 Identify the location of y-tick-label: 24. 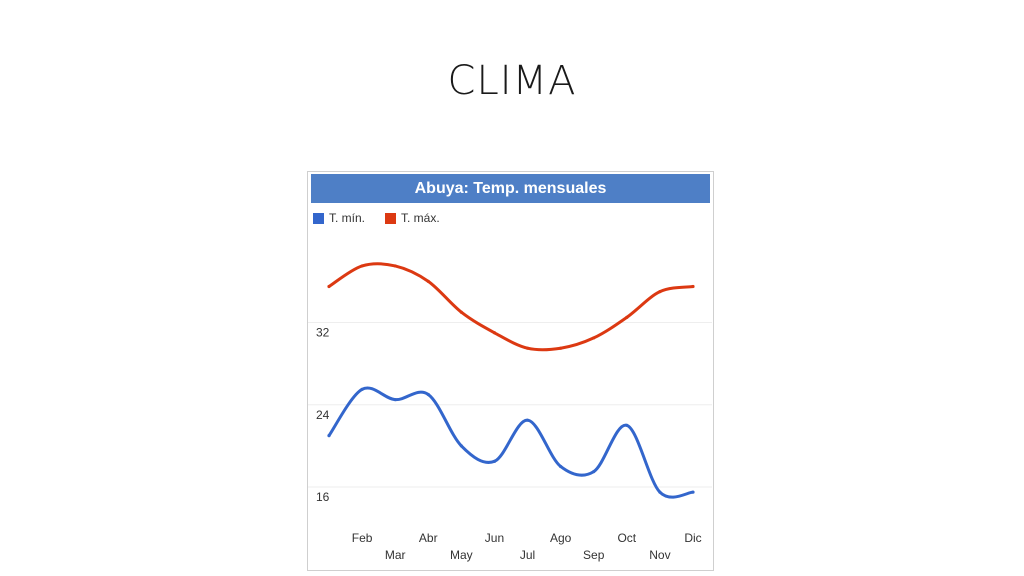
(323, 415).